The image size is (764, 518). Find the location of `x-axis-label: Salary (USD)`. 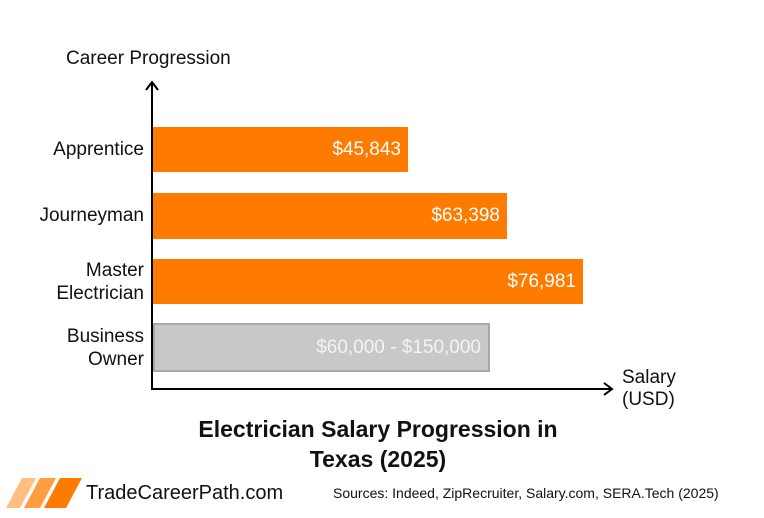

x-axis-label: Salary (USD) is located at coordinates (649, 389).